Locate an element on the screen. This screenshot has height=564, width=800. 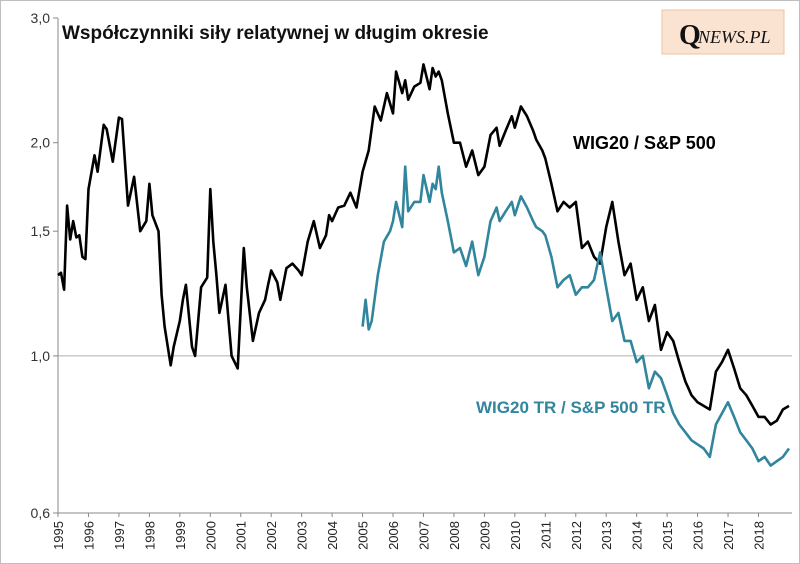
x-tick-label: 1995 is located at coordinates (58, 535).